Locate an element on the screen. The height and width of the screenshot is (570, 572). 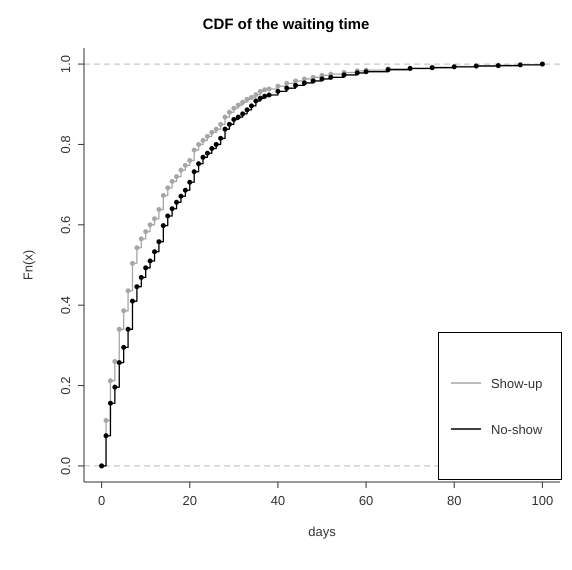
x-tick-label: 80 is located at coordinates (454, 500).